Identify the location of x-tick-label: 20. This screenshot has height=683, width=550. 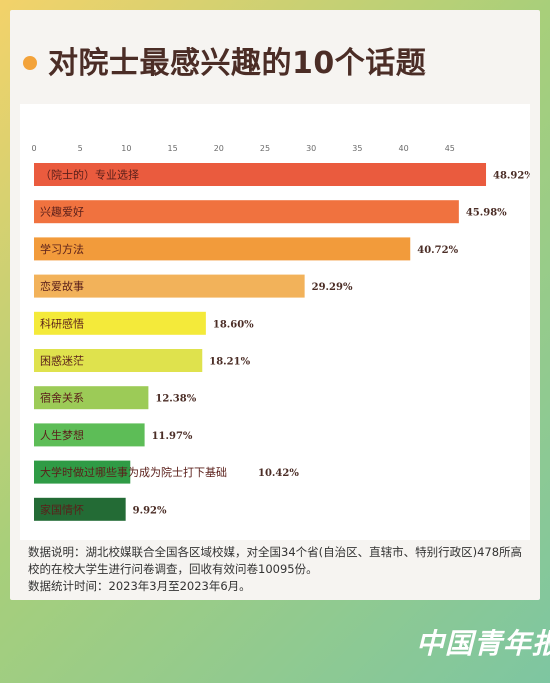
(219, 148).